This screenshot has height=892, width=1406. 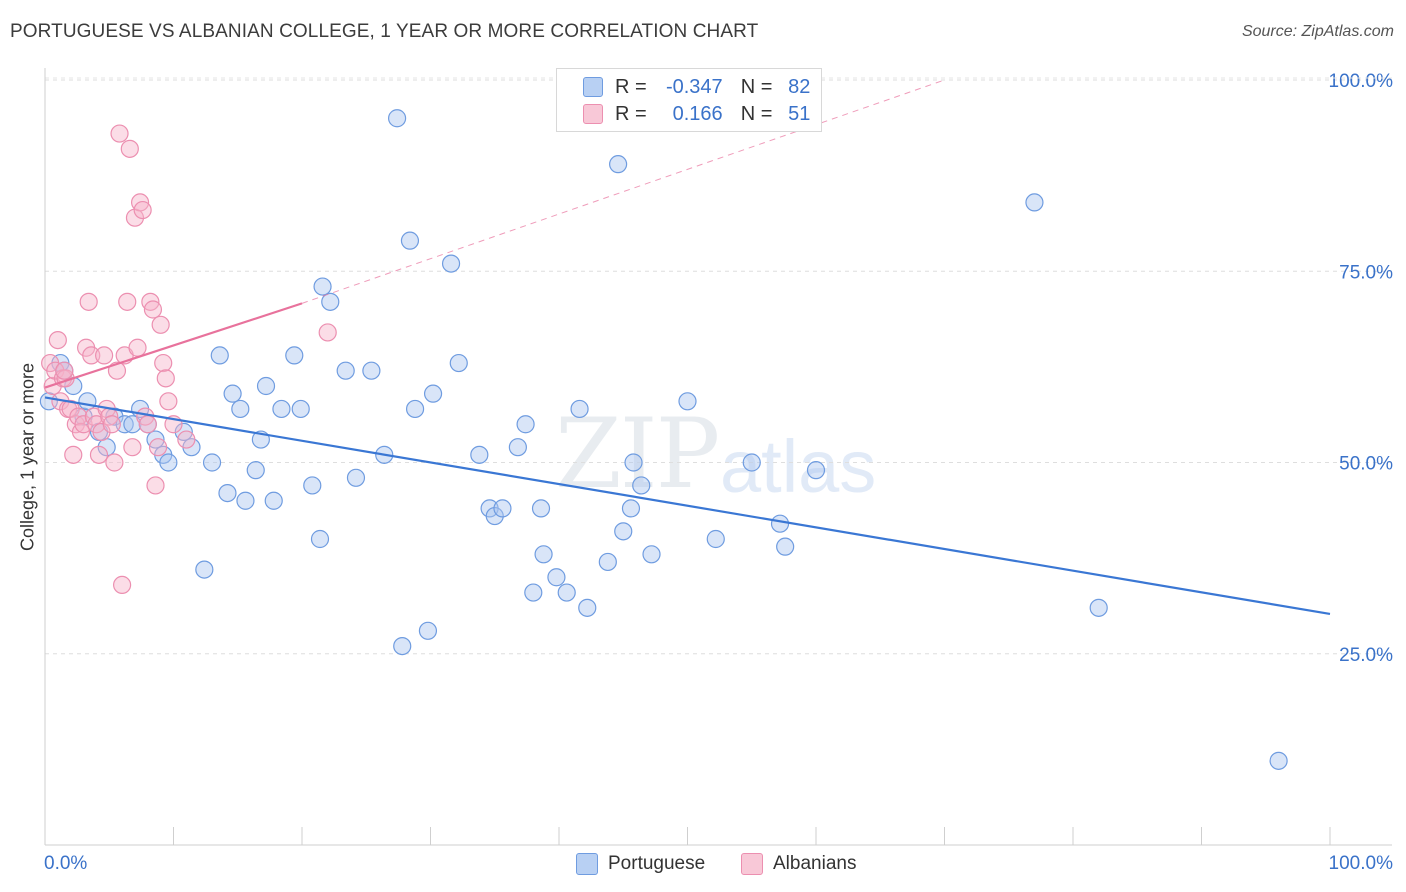 What do you see at coordinates (631, 86) in the screenshot?
I see `r-label: R =` at bounding box center [631, 86].